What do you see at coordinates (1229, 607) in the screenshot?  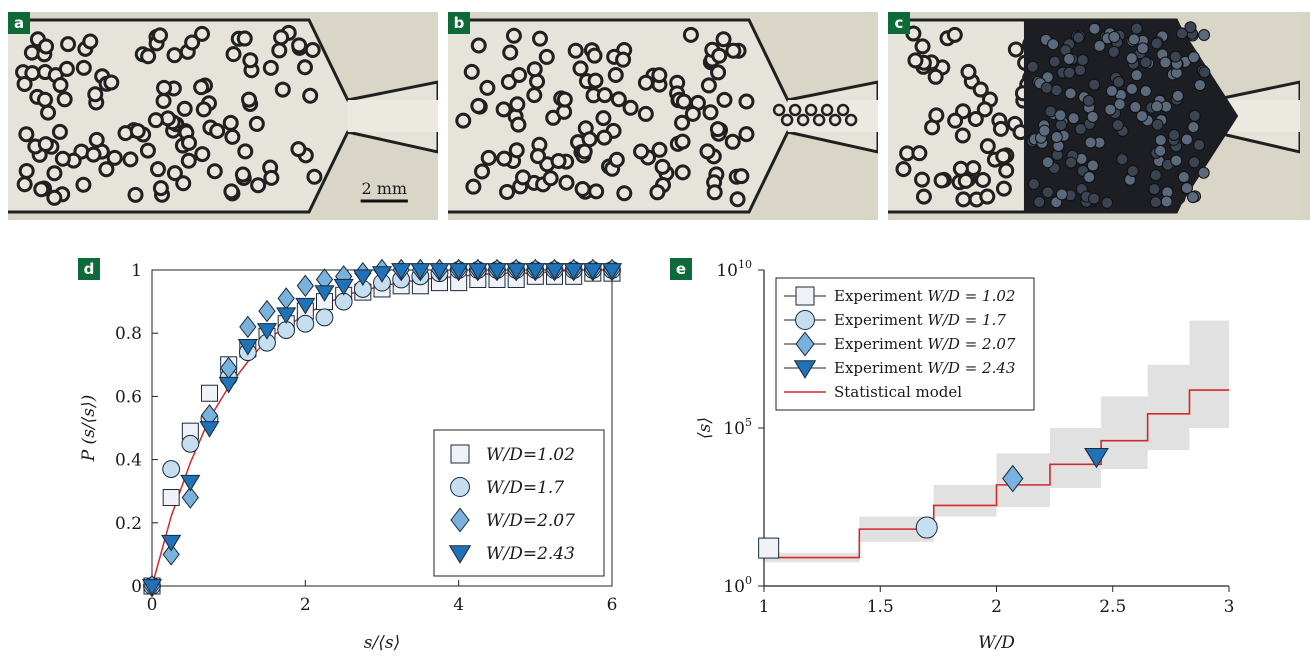 I see `x-tick-label: 3` at bounding box center [1229, 607].